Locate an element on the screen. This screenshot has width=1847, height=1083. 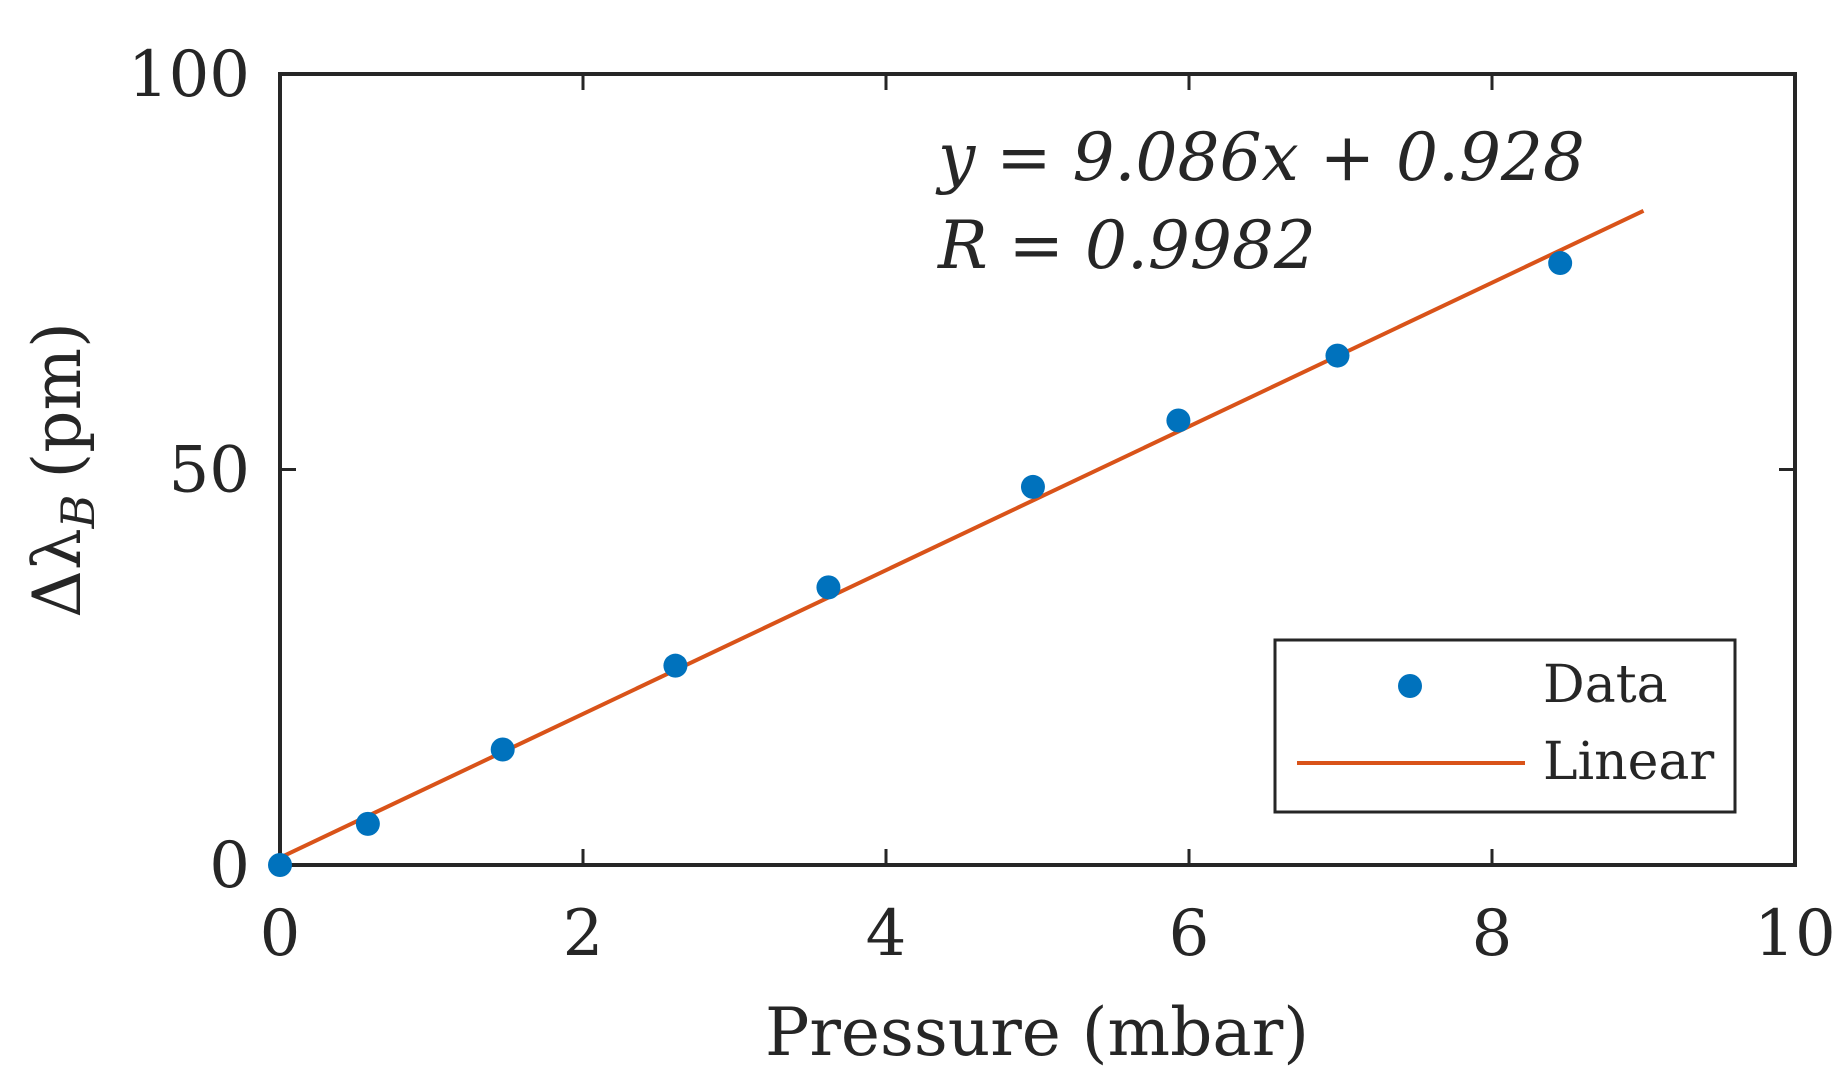
legend-box is located at coordinates (1505, 726).